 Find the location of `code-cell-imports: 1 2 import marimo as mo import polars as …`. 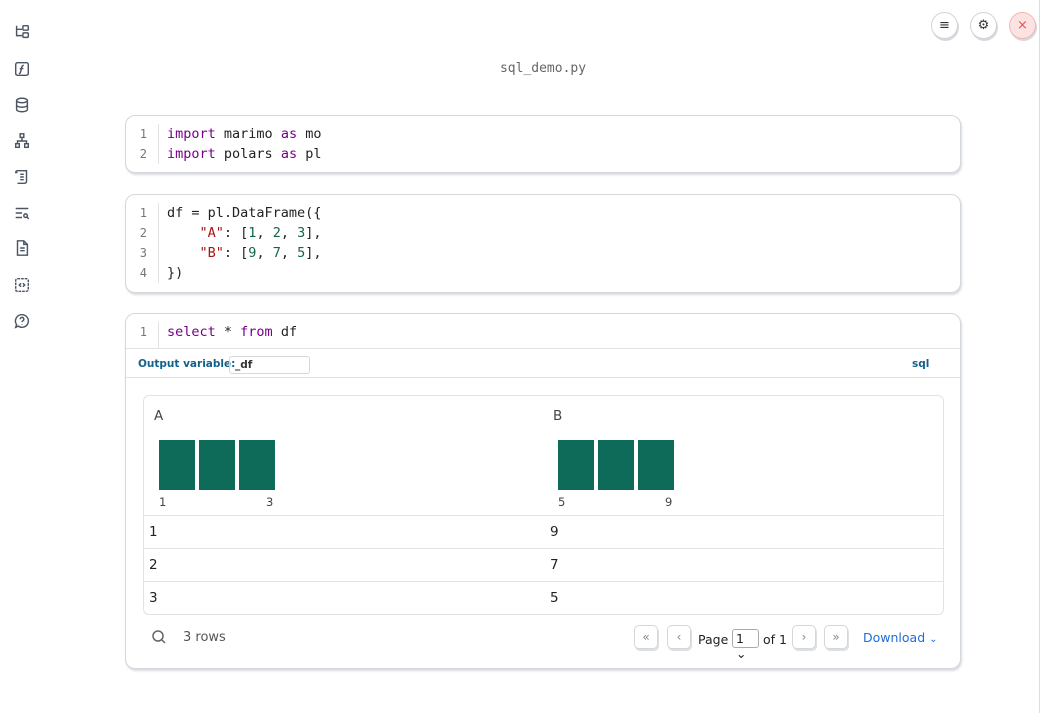

code-cell-imports: 1 2 import marimo as mo import polars as … is located at coordinates (543, 144).